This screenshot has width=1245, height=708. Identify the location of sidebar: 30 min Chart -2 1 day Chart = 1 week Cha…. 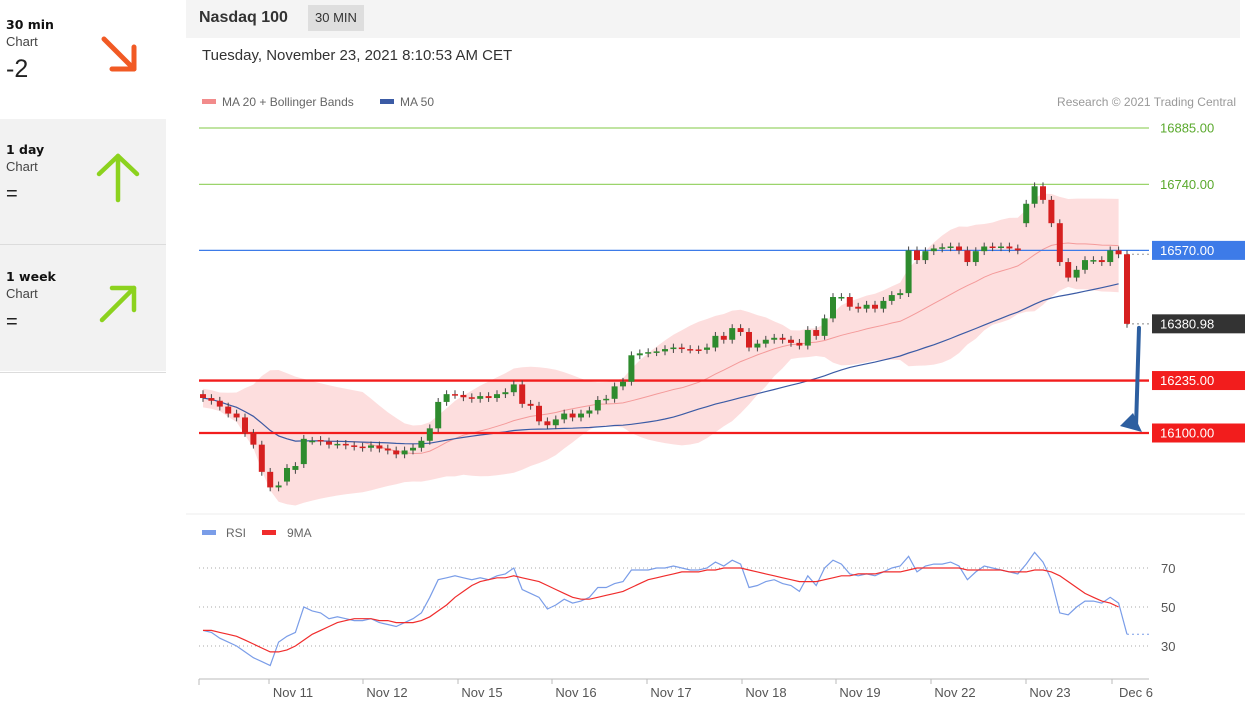
(83, 186).